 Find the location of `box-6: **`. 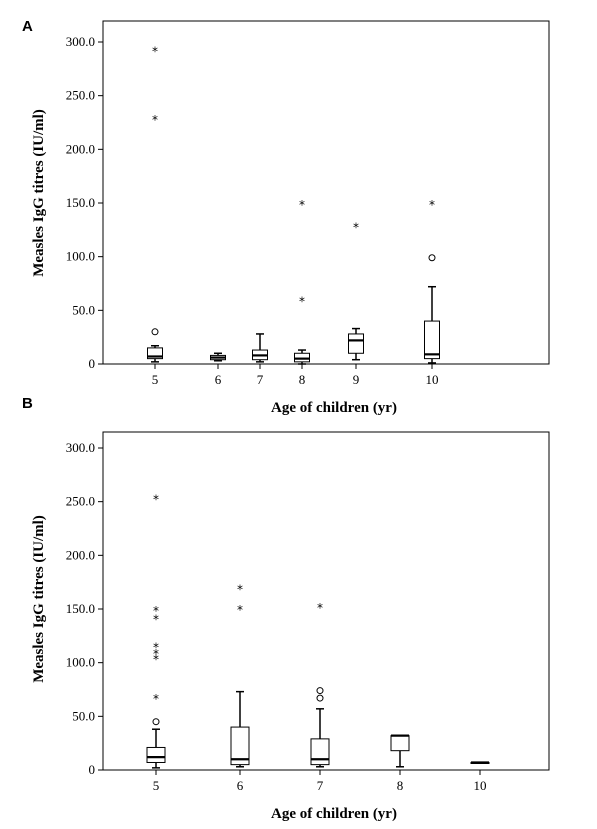

box-6: ** is located at coordinates (240, 675).